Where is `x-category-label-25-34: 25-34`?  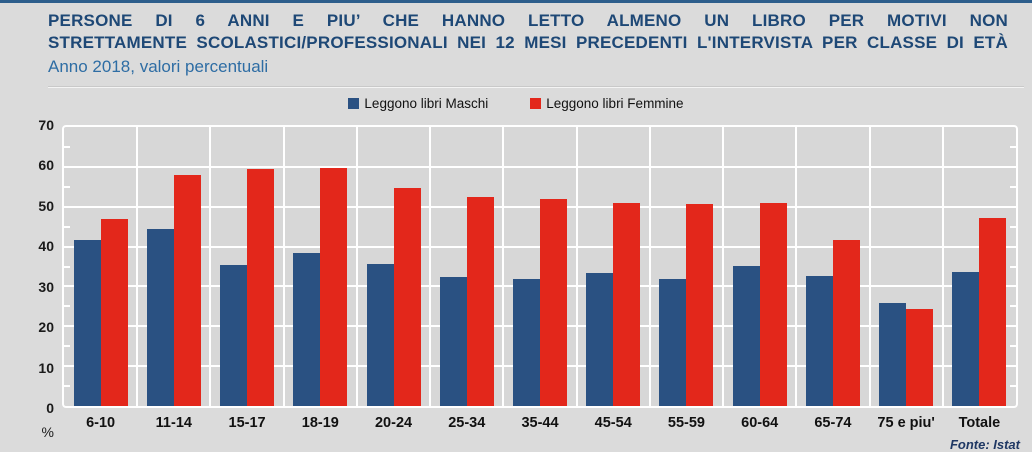
x-category-label-25-34: 25-34 is located at coordinates (467, 423).